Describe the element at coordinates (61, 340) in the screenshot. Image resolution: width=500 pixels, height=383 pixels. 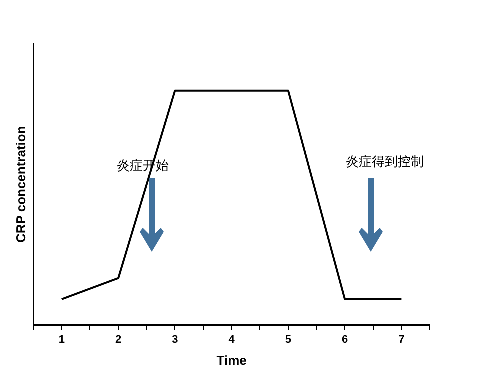
I see `x-tick-label: 1` at that location.